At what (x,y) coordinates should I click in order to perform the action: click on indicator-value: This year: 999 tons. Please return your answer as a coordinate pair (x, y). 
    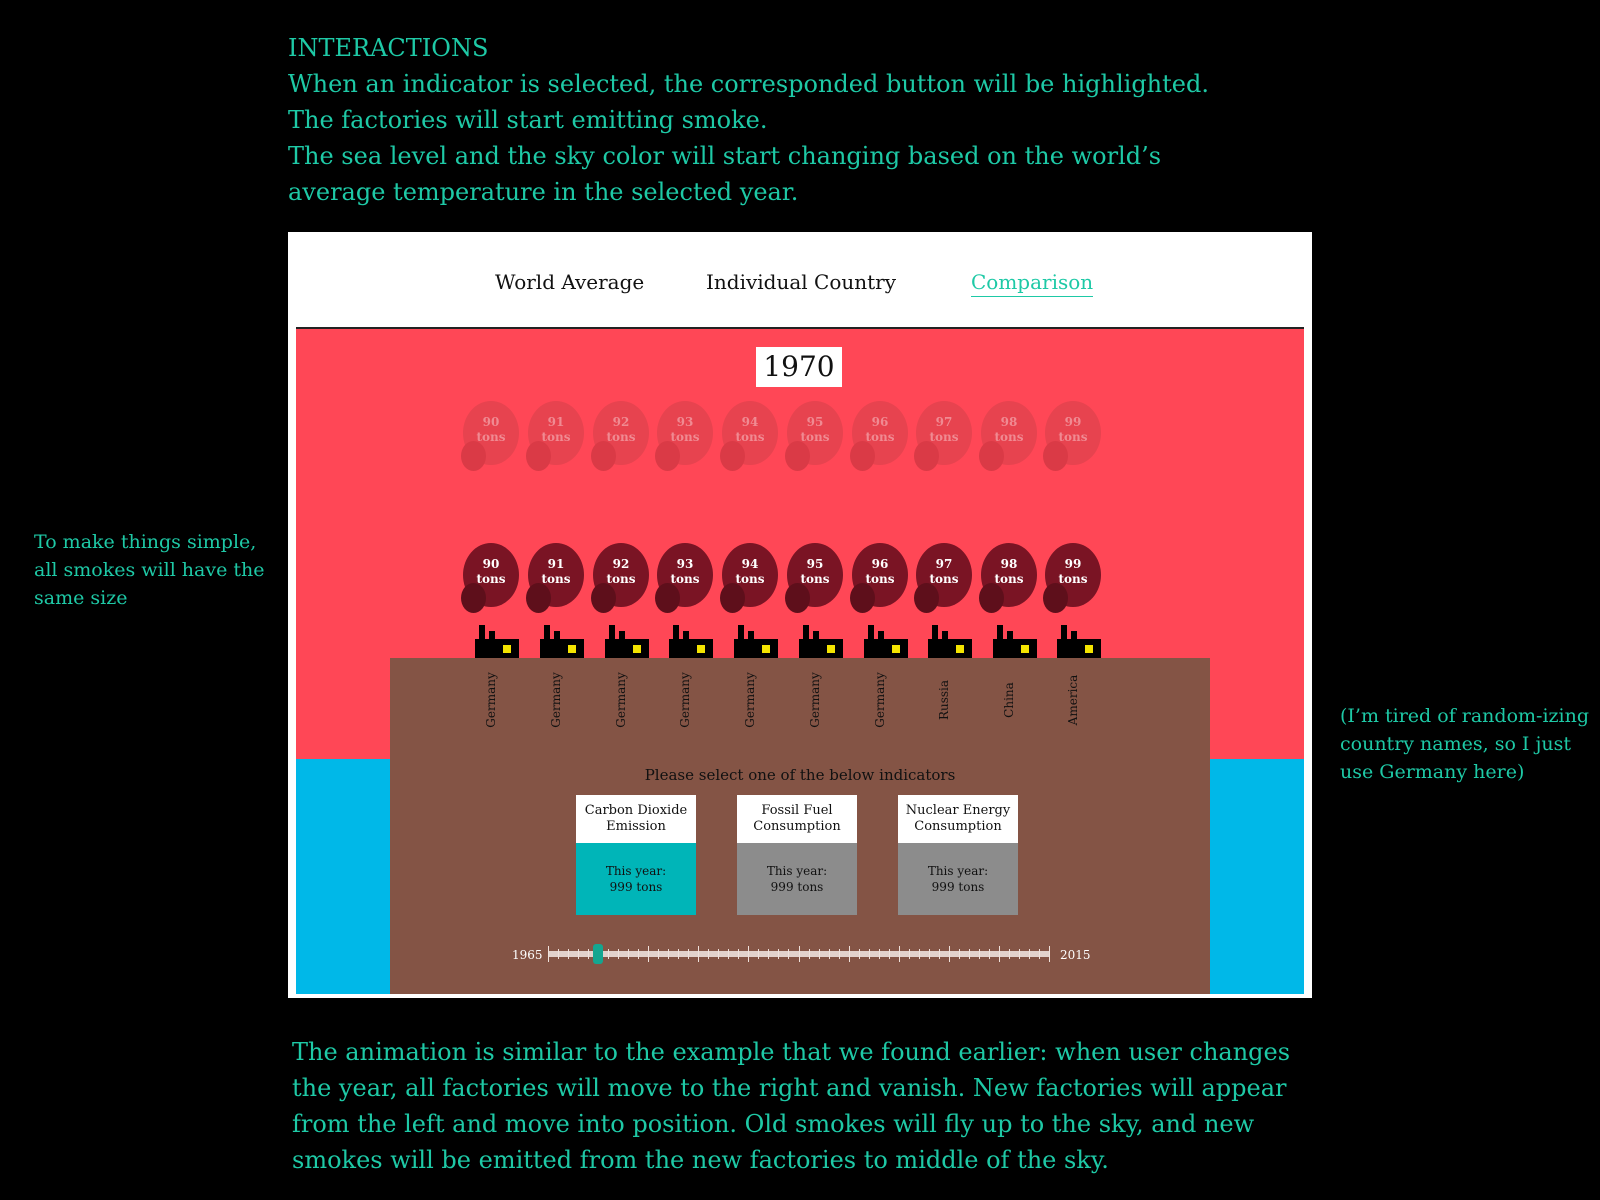
    Looking at the image, I should click on (636, 879).